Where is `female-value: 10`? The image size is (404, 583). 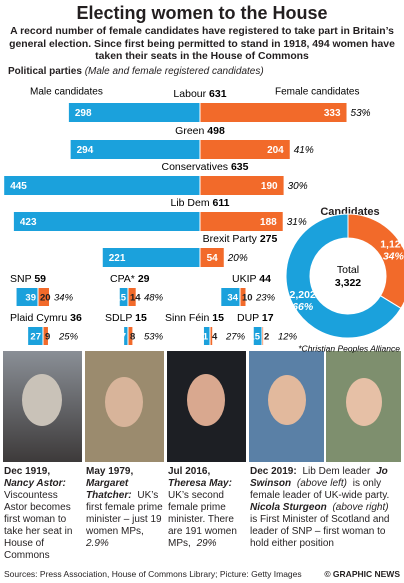 female-value: 10 is located at coordinates (247, 298).